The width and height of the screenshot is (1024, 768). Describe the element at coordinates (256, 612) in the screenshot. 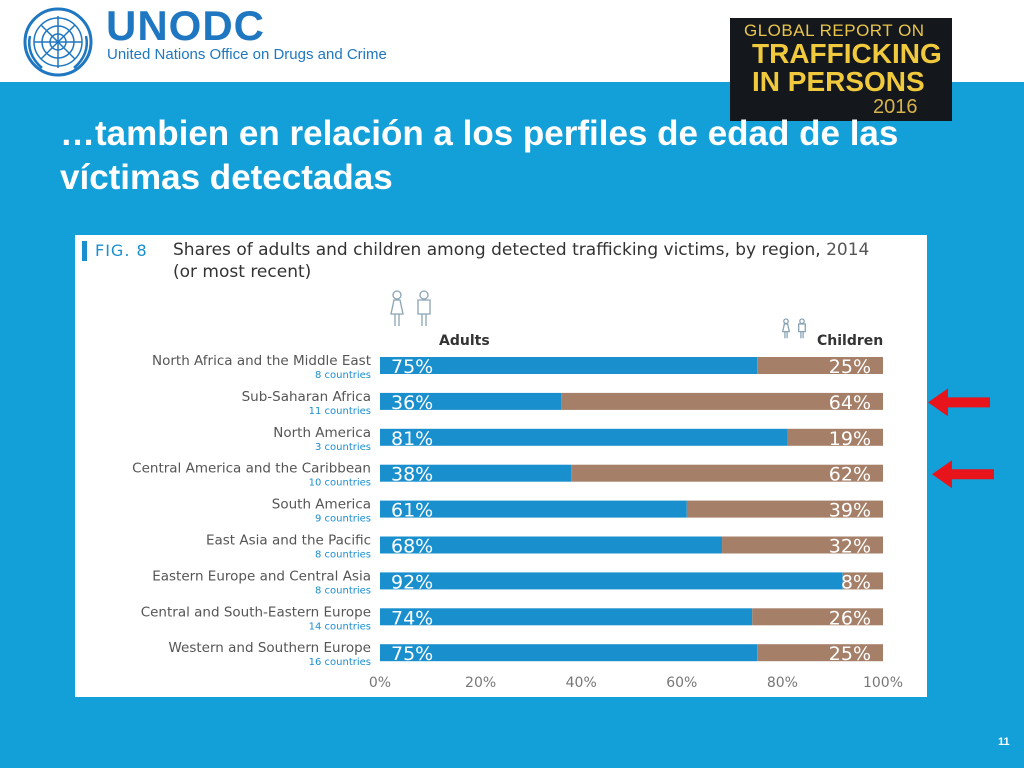

I see `region-label: Central and South-Eastern Europe` at that location.